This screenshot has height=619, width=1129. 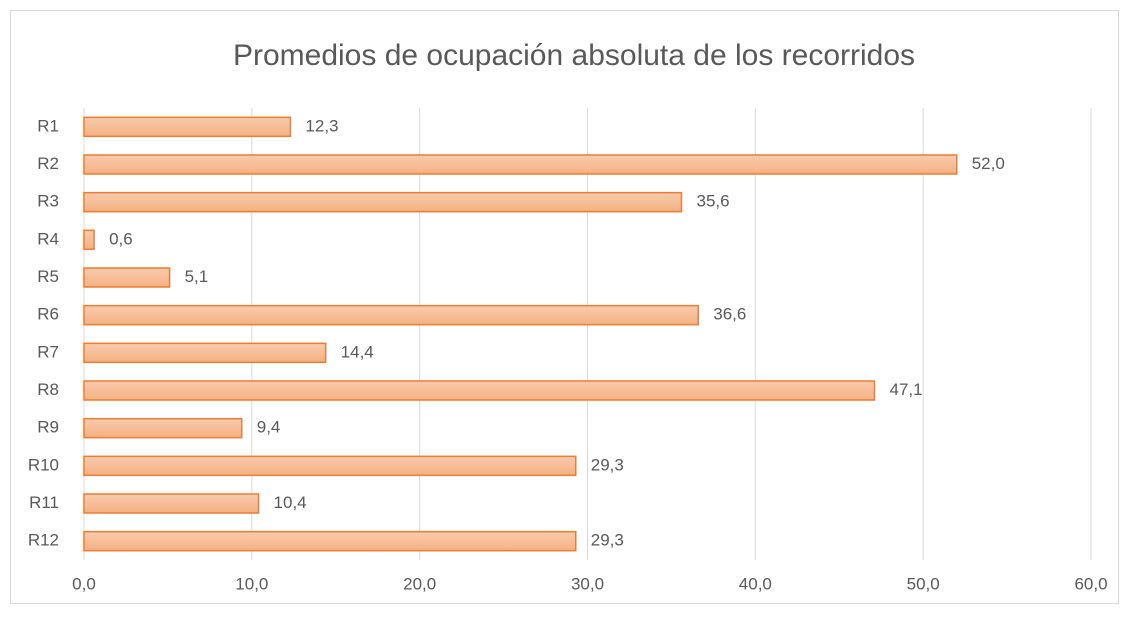 What do you see at coordinates (48, 427) in the screenshot?
I see `y-tick-label: R9` at bounding box center [48, 427].